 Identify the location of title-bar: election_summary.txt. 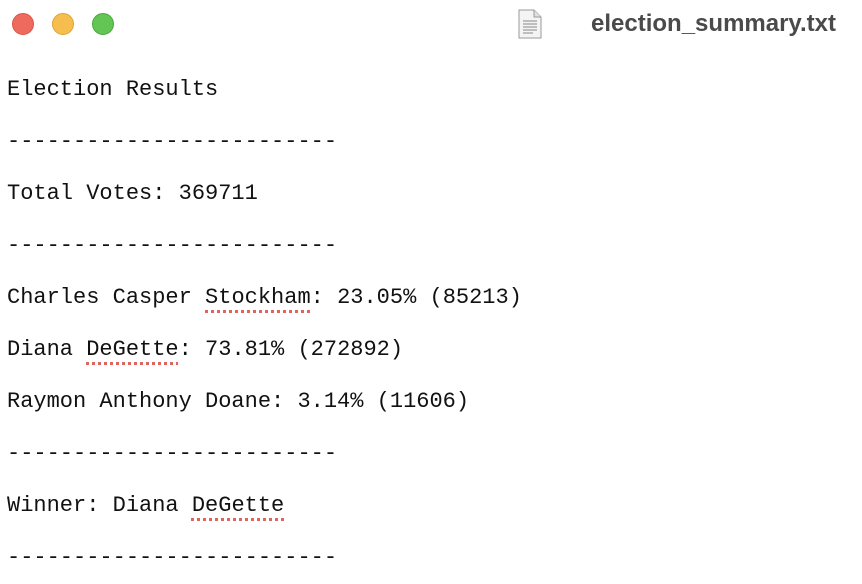
(431, 24).